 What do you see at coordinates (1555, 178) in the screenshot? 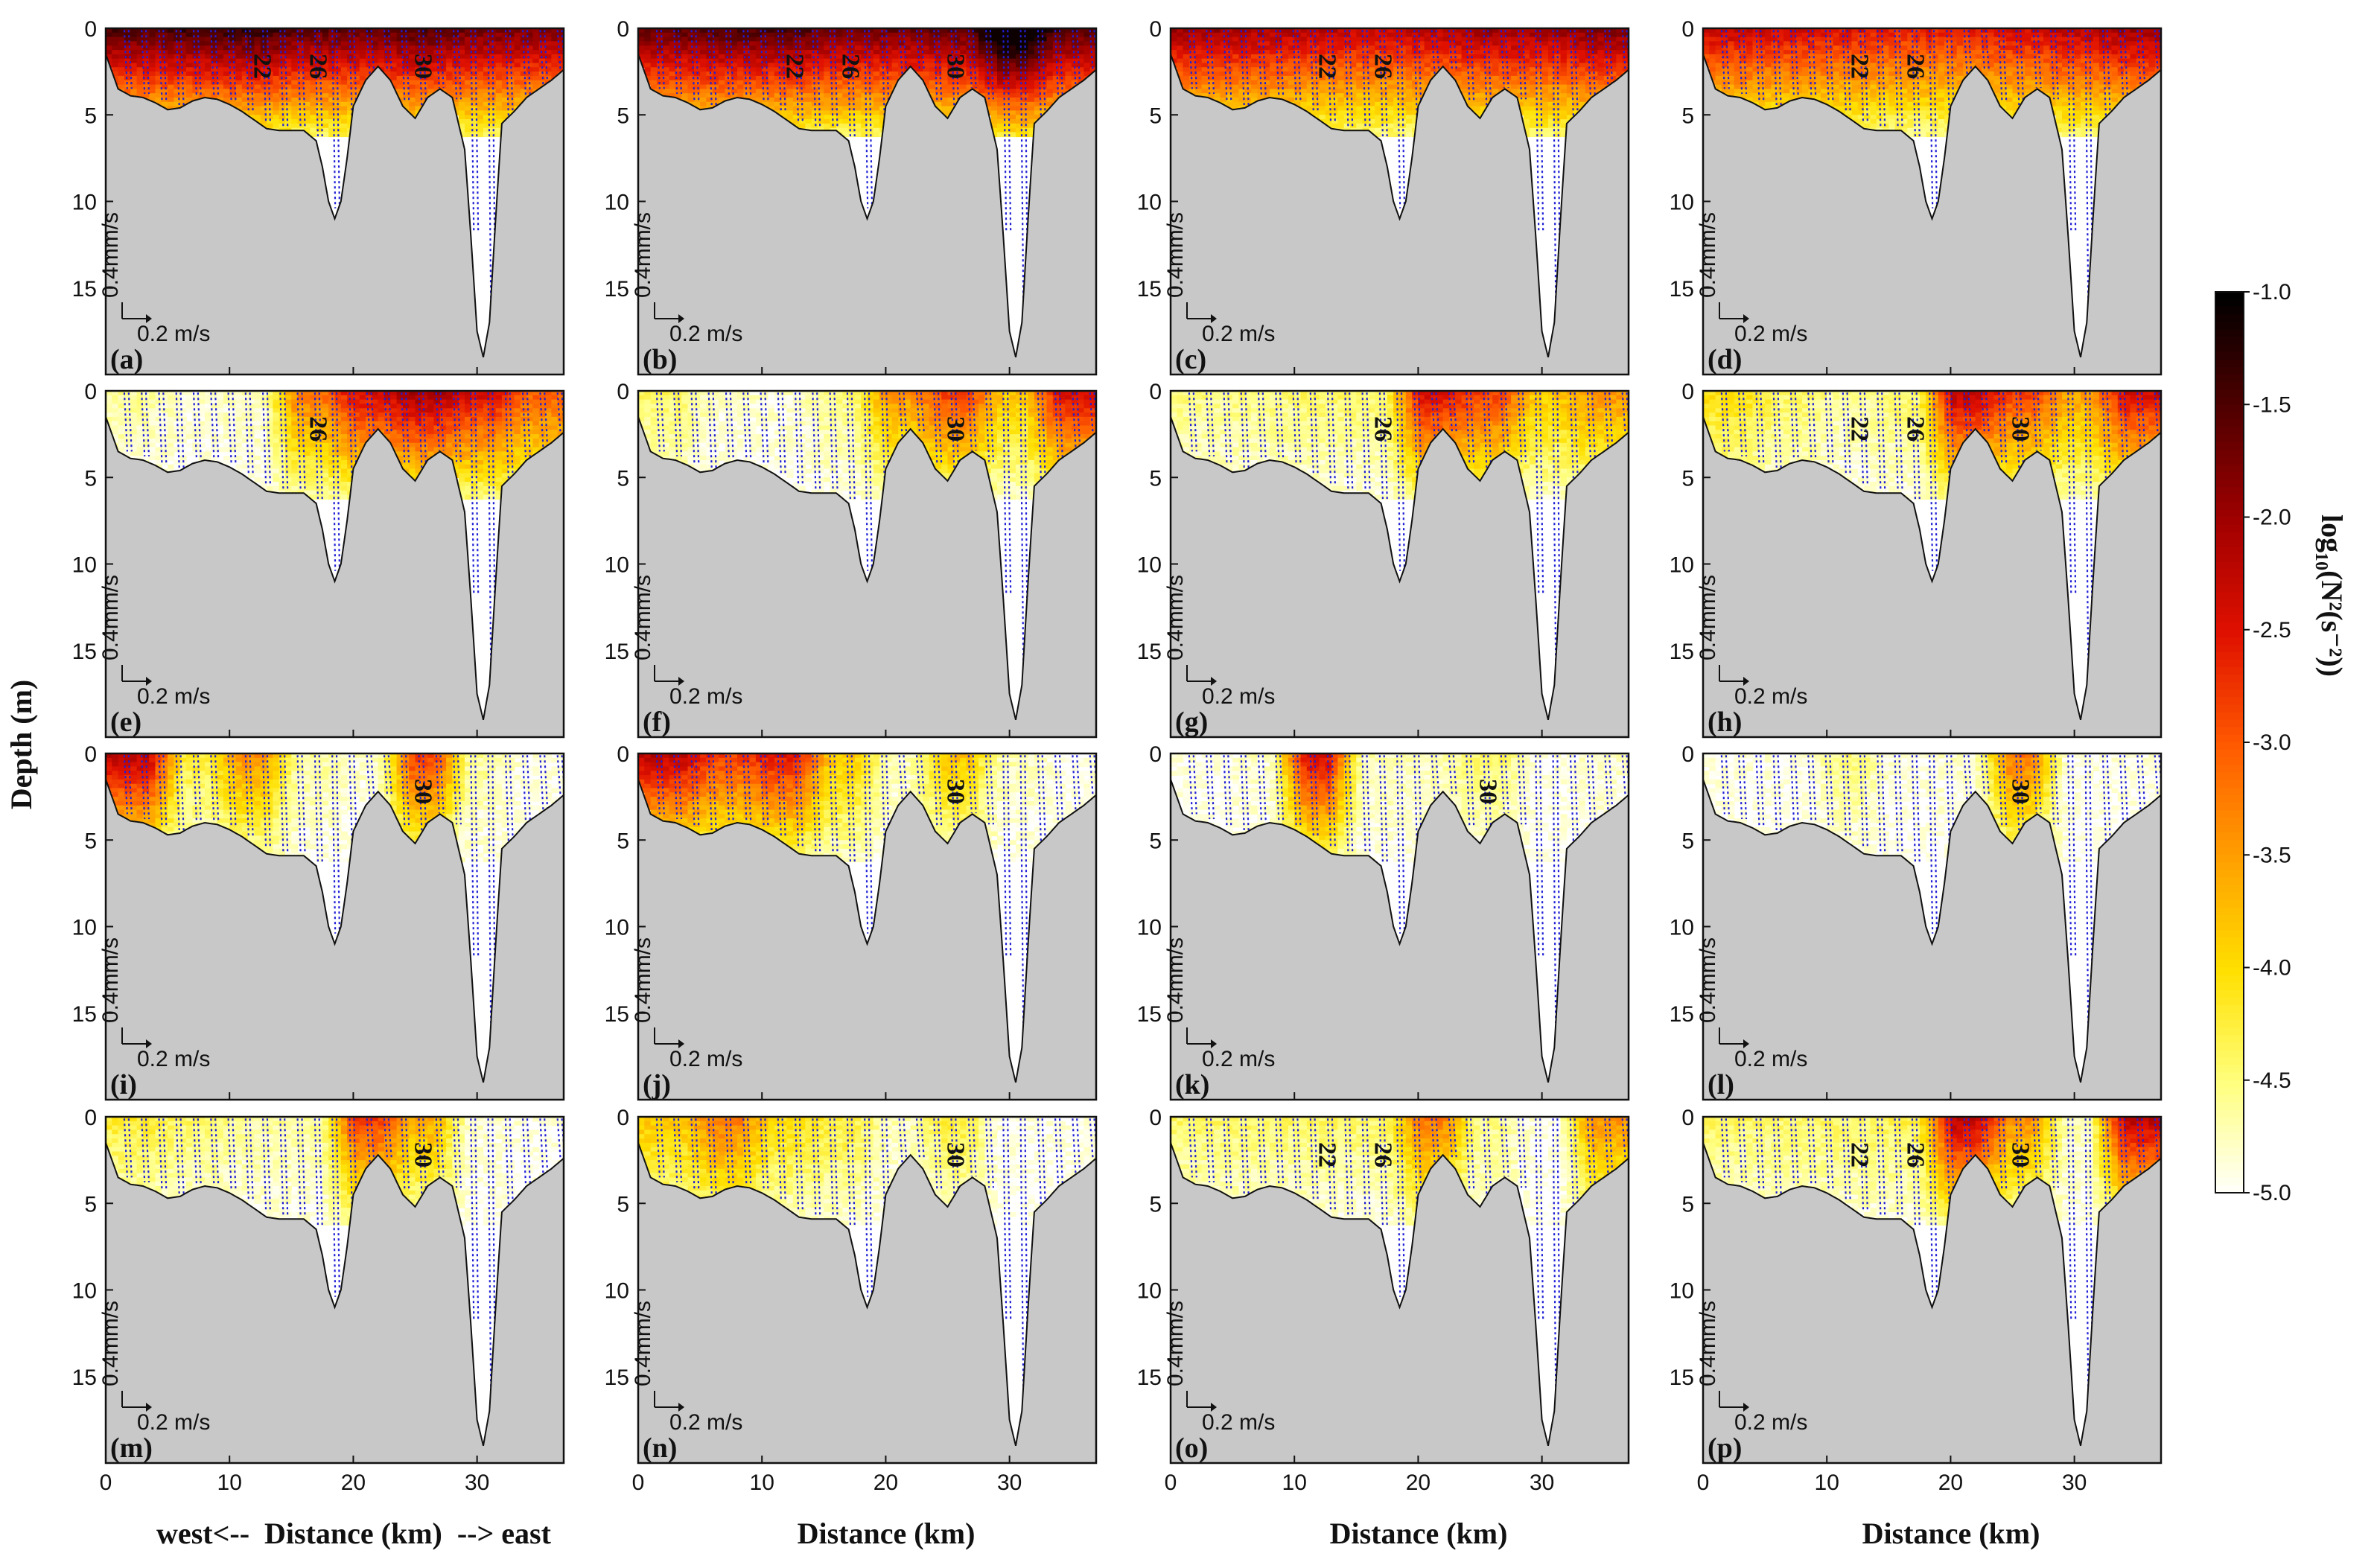
I see `current-vector` at bounding box center [1555, 178].